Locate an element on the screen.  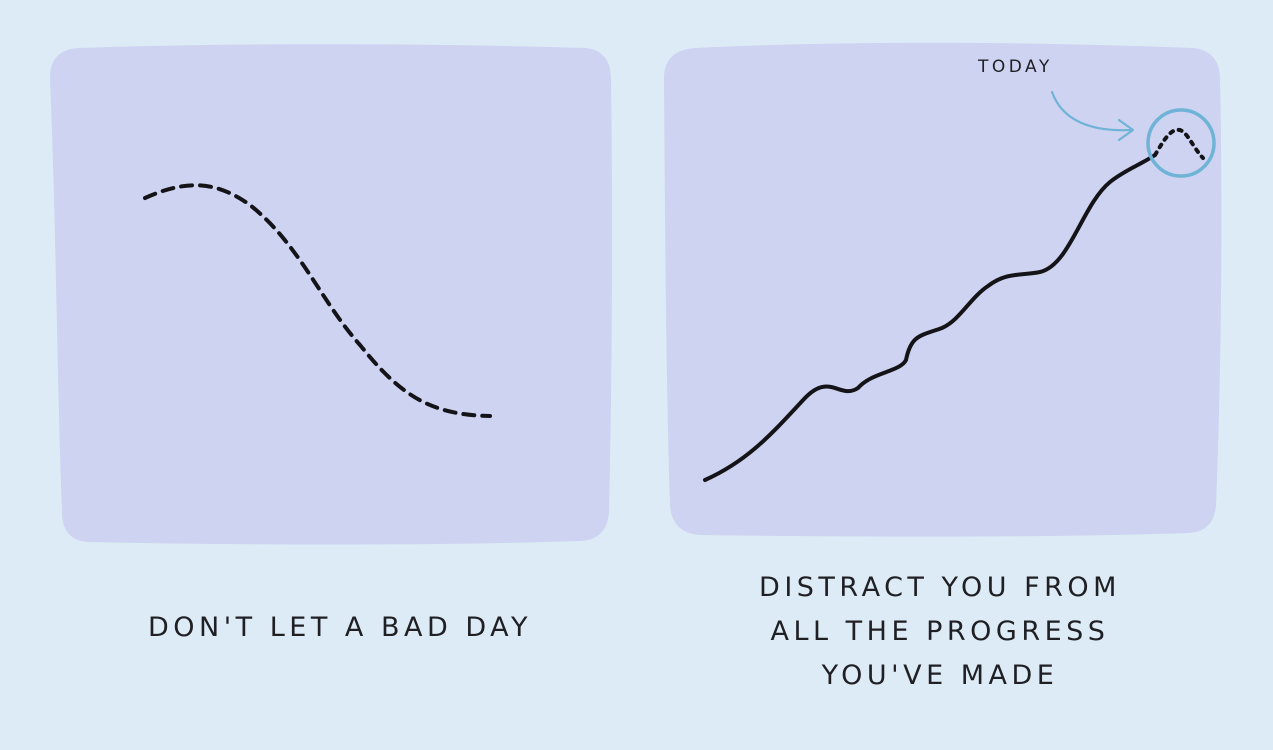
today-highlight-circle is located at coordinates (1181, 143).